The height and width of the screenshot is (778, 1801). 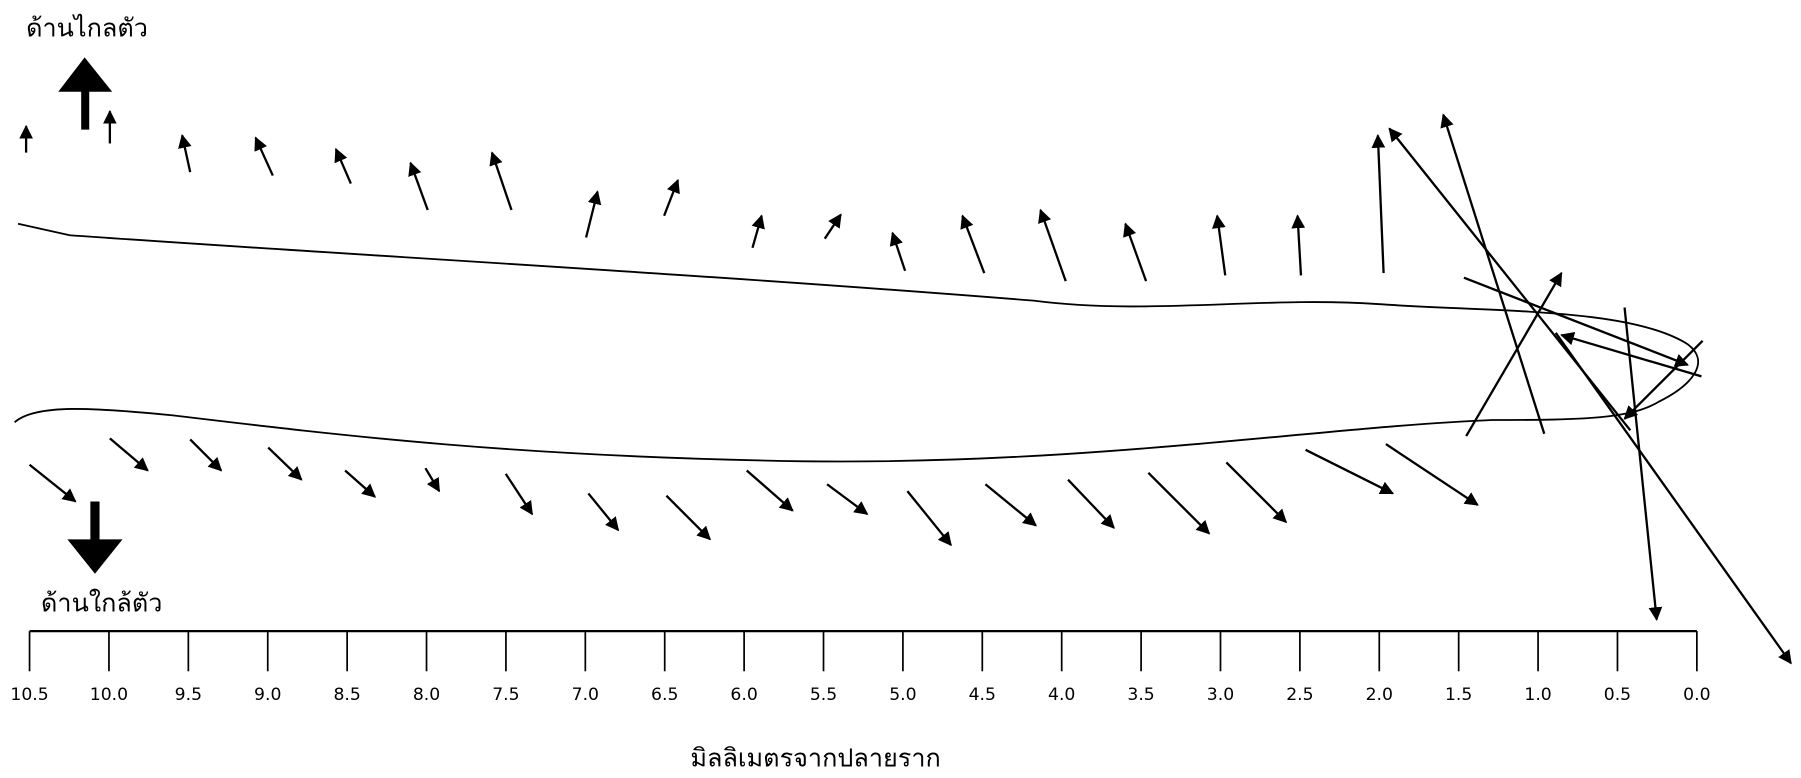 I want to click on tick-label: 9.5, so click(x=188, y=695).